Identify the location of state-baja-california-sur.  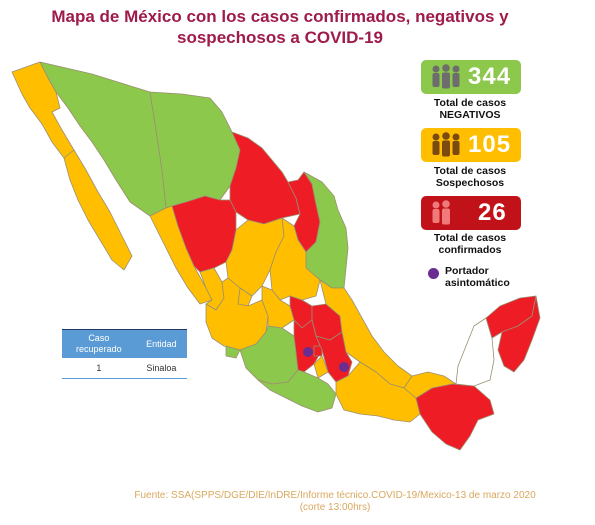
(98, 210).